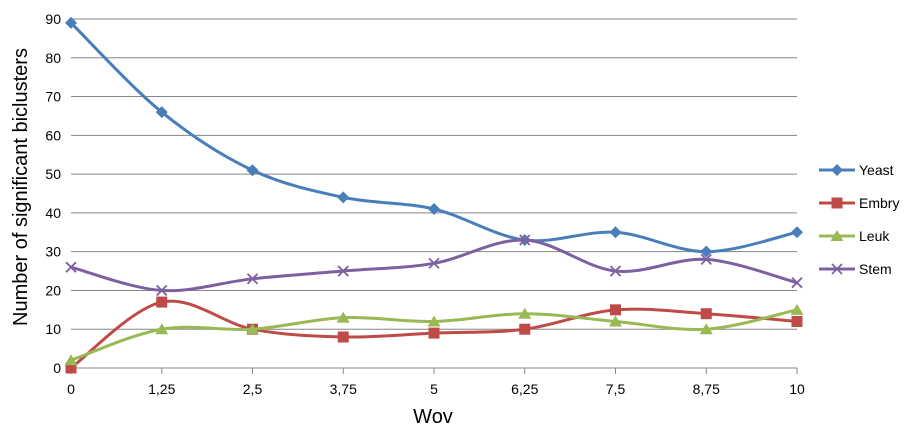  Describe the element at coordinates (343, 389) in the screenshot. I see `x-tick-label: 3,75` at that location.